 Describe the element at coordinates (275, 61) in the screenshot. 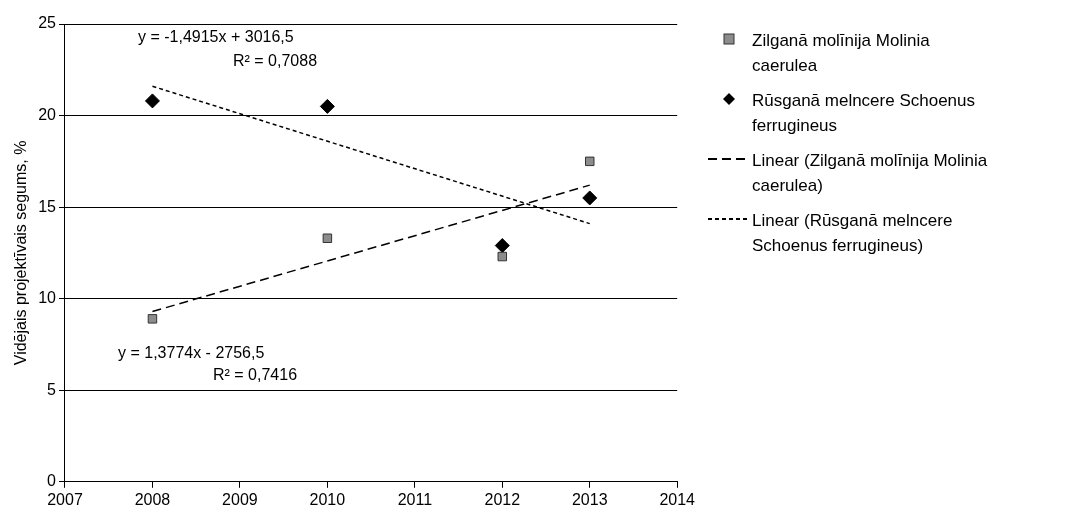

I see `annotation: R² = 0,7088` at that location.